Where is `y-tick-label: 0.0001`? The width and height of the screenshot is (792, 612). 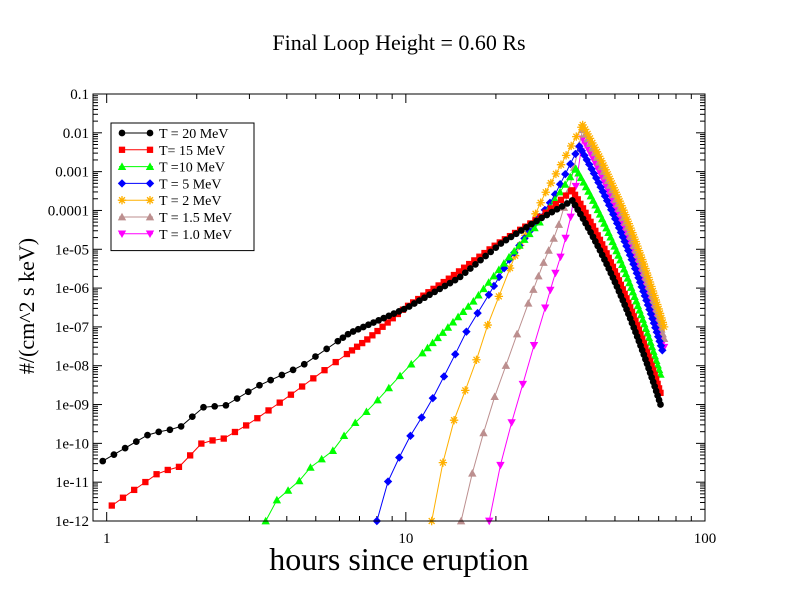
y-tick-label: 0.0001 is located at coordinates (68, 211).